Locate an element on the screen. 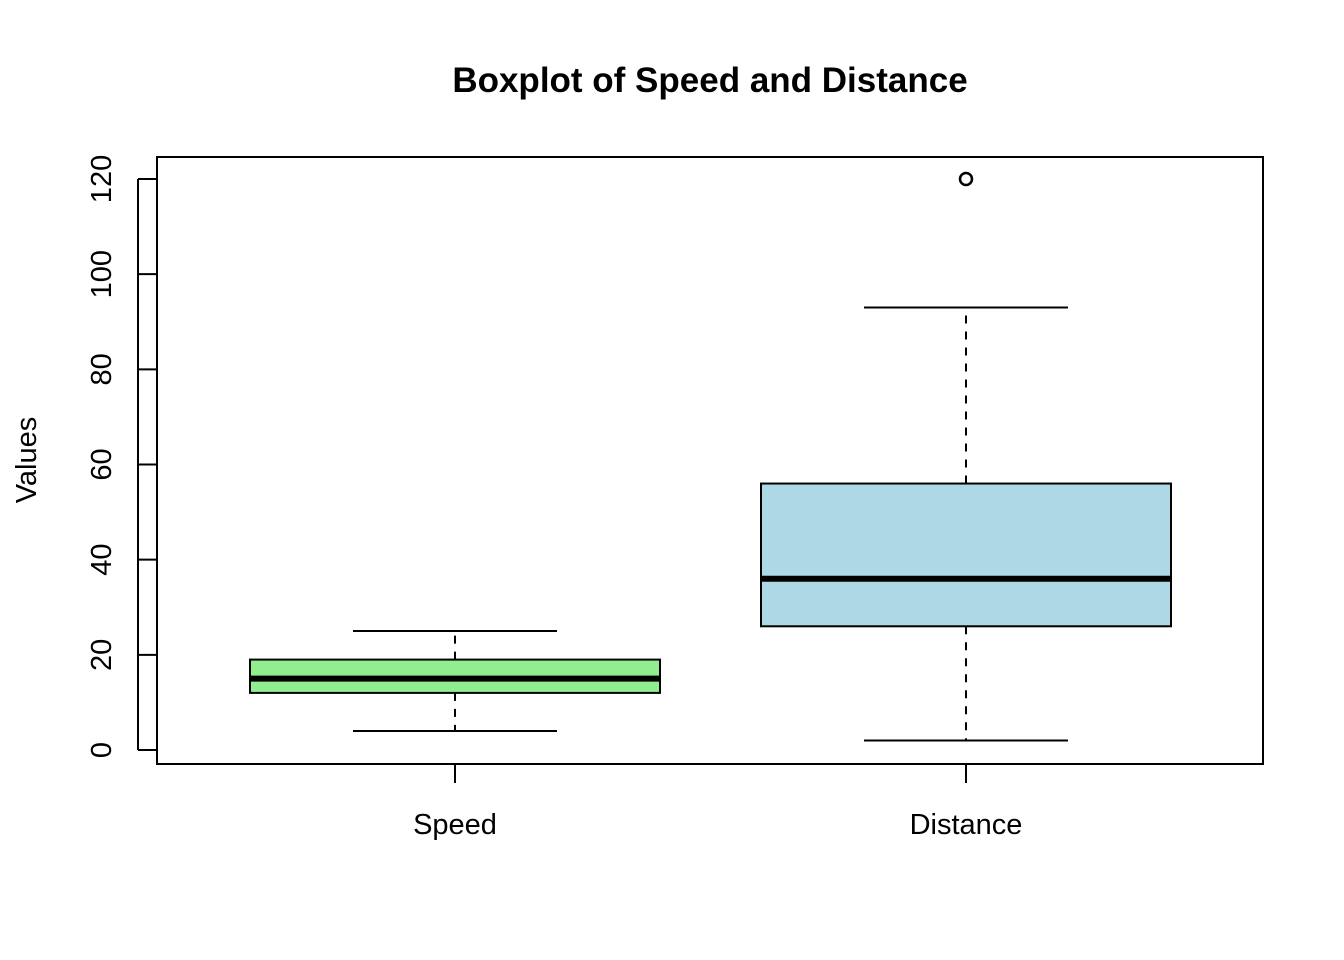  y-tick-label: 120 is located at coordinates (102, 179).